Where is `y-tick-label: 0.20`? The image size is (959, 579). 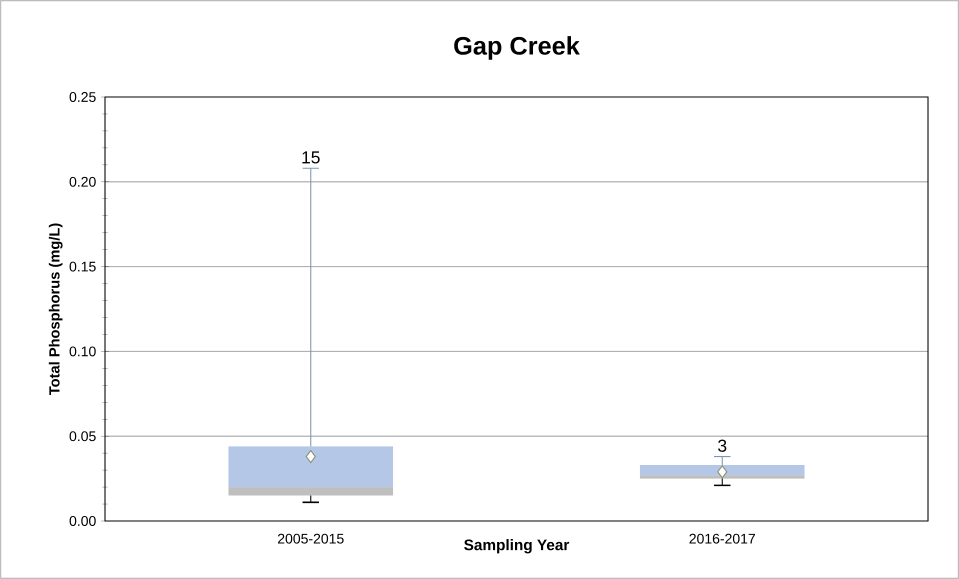 y-tick-label: 0.20 is located at coordinates (83, 181).